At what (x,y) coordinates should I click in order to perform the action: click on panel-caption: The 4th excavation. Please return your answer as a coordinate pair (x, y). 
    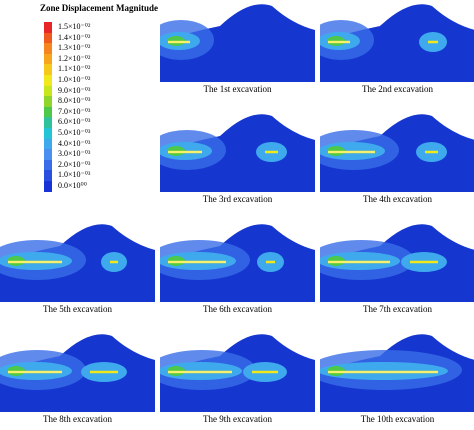
    Looking at the image, I should click on (397, 199).